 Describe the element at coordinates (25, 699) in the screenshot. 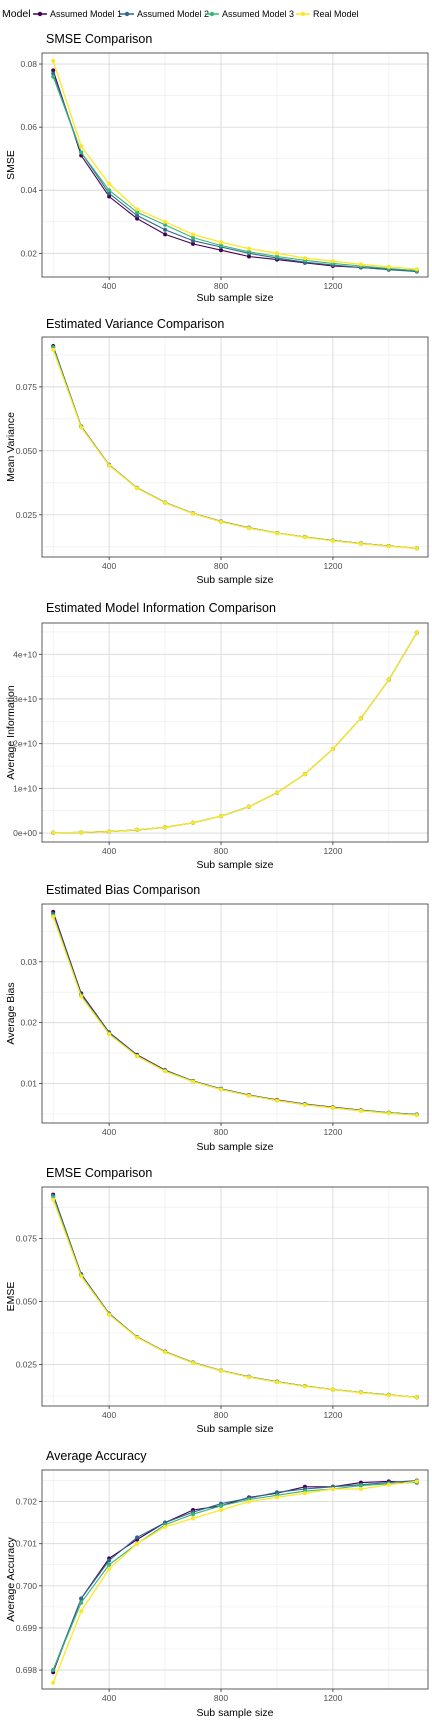

I see `y-tick-label: 3e+10` at that location.